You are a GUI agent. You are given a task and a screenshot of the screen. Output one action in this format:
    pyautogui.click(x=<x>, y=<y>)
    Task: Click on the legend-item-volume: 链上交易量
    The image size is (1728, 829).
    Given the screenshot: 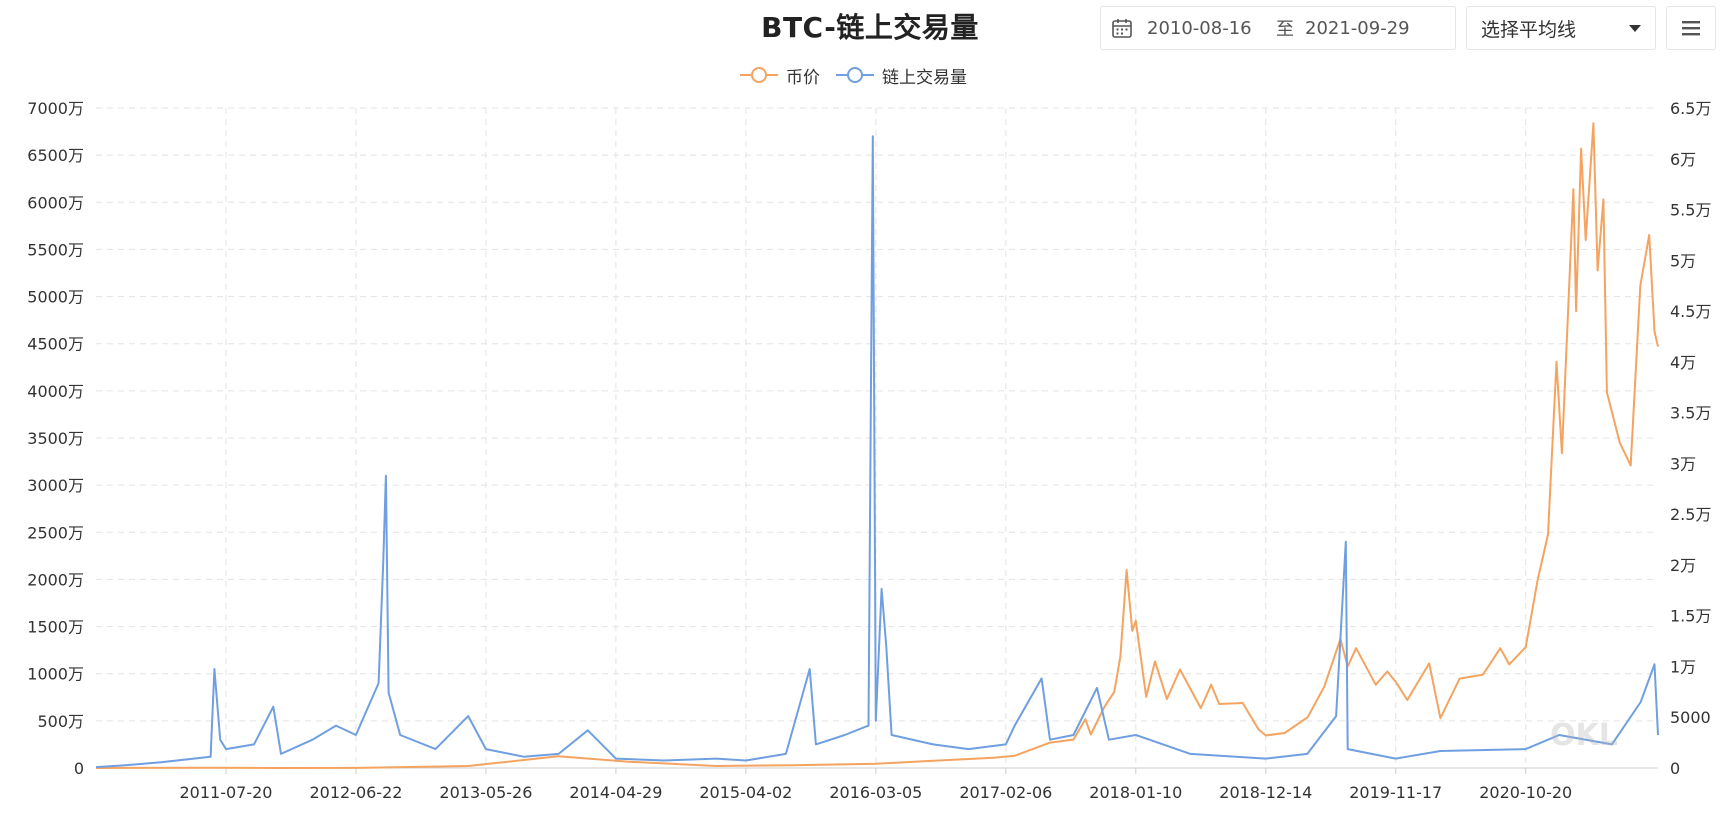 What is the action you would take?
    pyautogui.click(x=901, y=75)
    